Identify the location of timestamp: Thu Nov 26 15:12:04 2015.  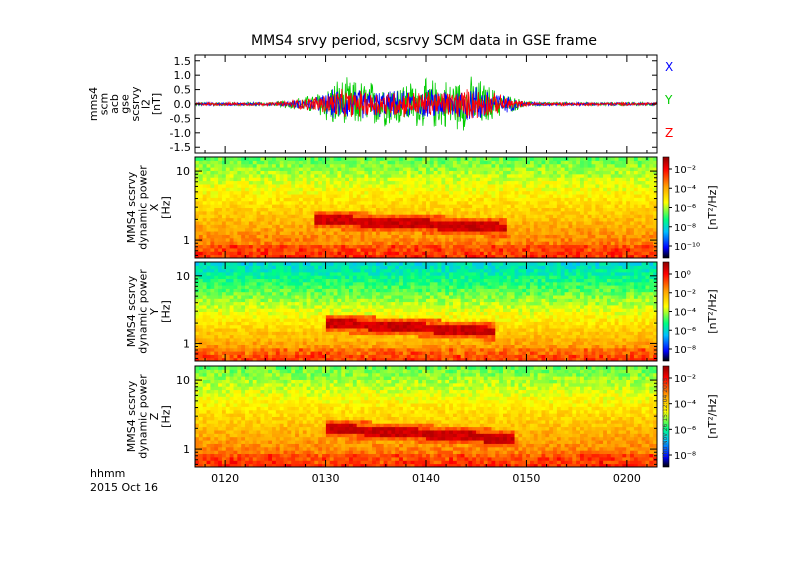
(665, 418).